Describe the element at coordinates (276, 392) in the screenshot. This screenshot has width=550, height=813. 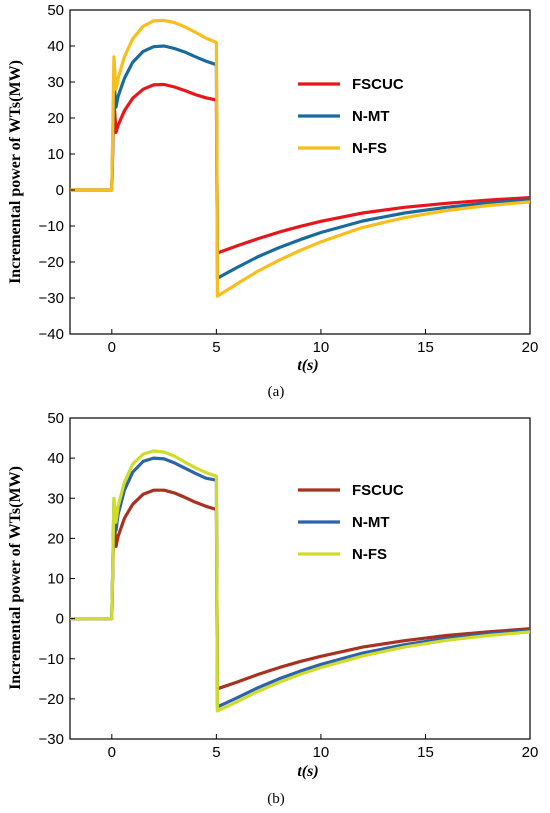
I see `caption-a: (a)` at that location.